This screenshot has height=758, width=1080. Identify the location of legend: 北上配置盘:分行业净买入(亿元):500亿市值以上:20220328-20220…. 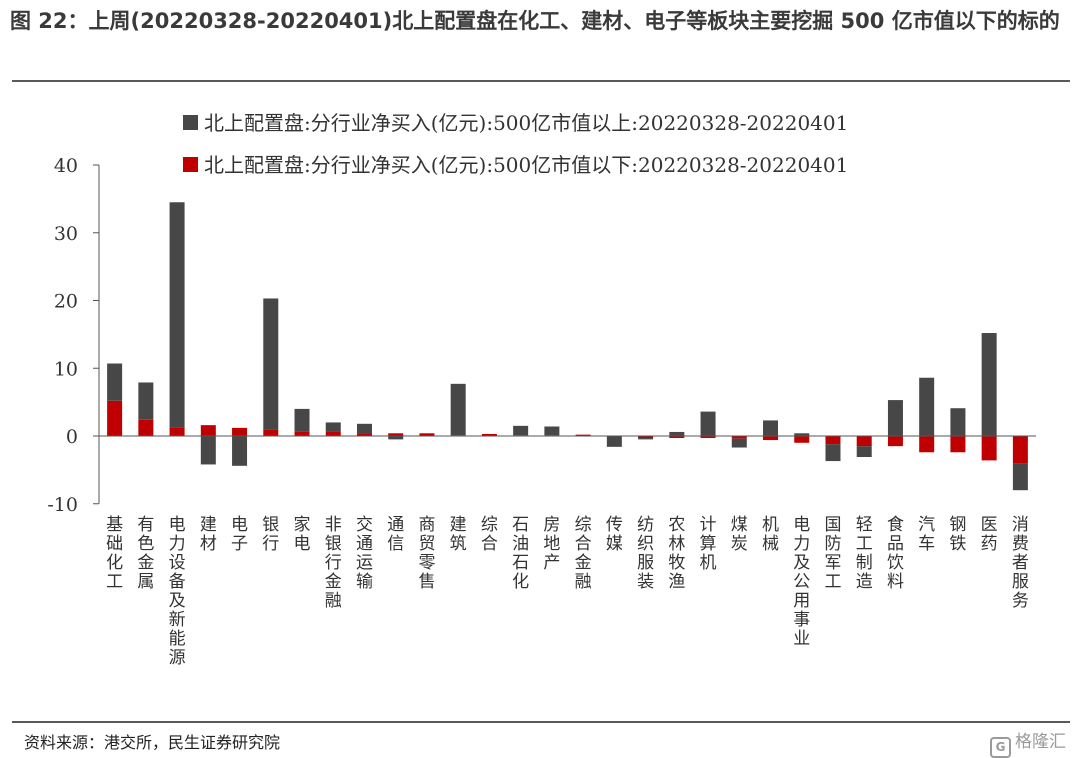
(515, 144).